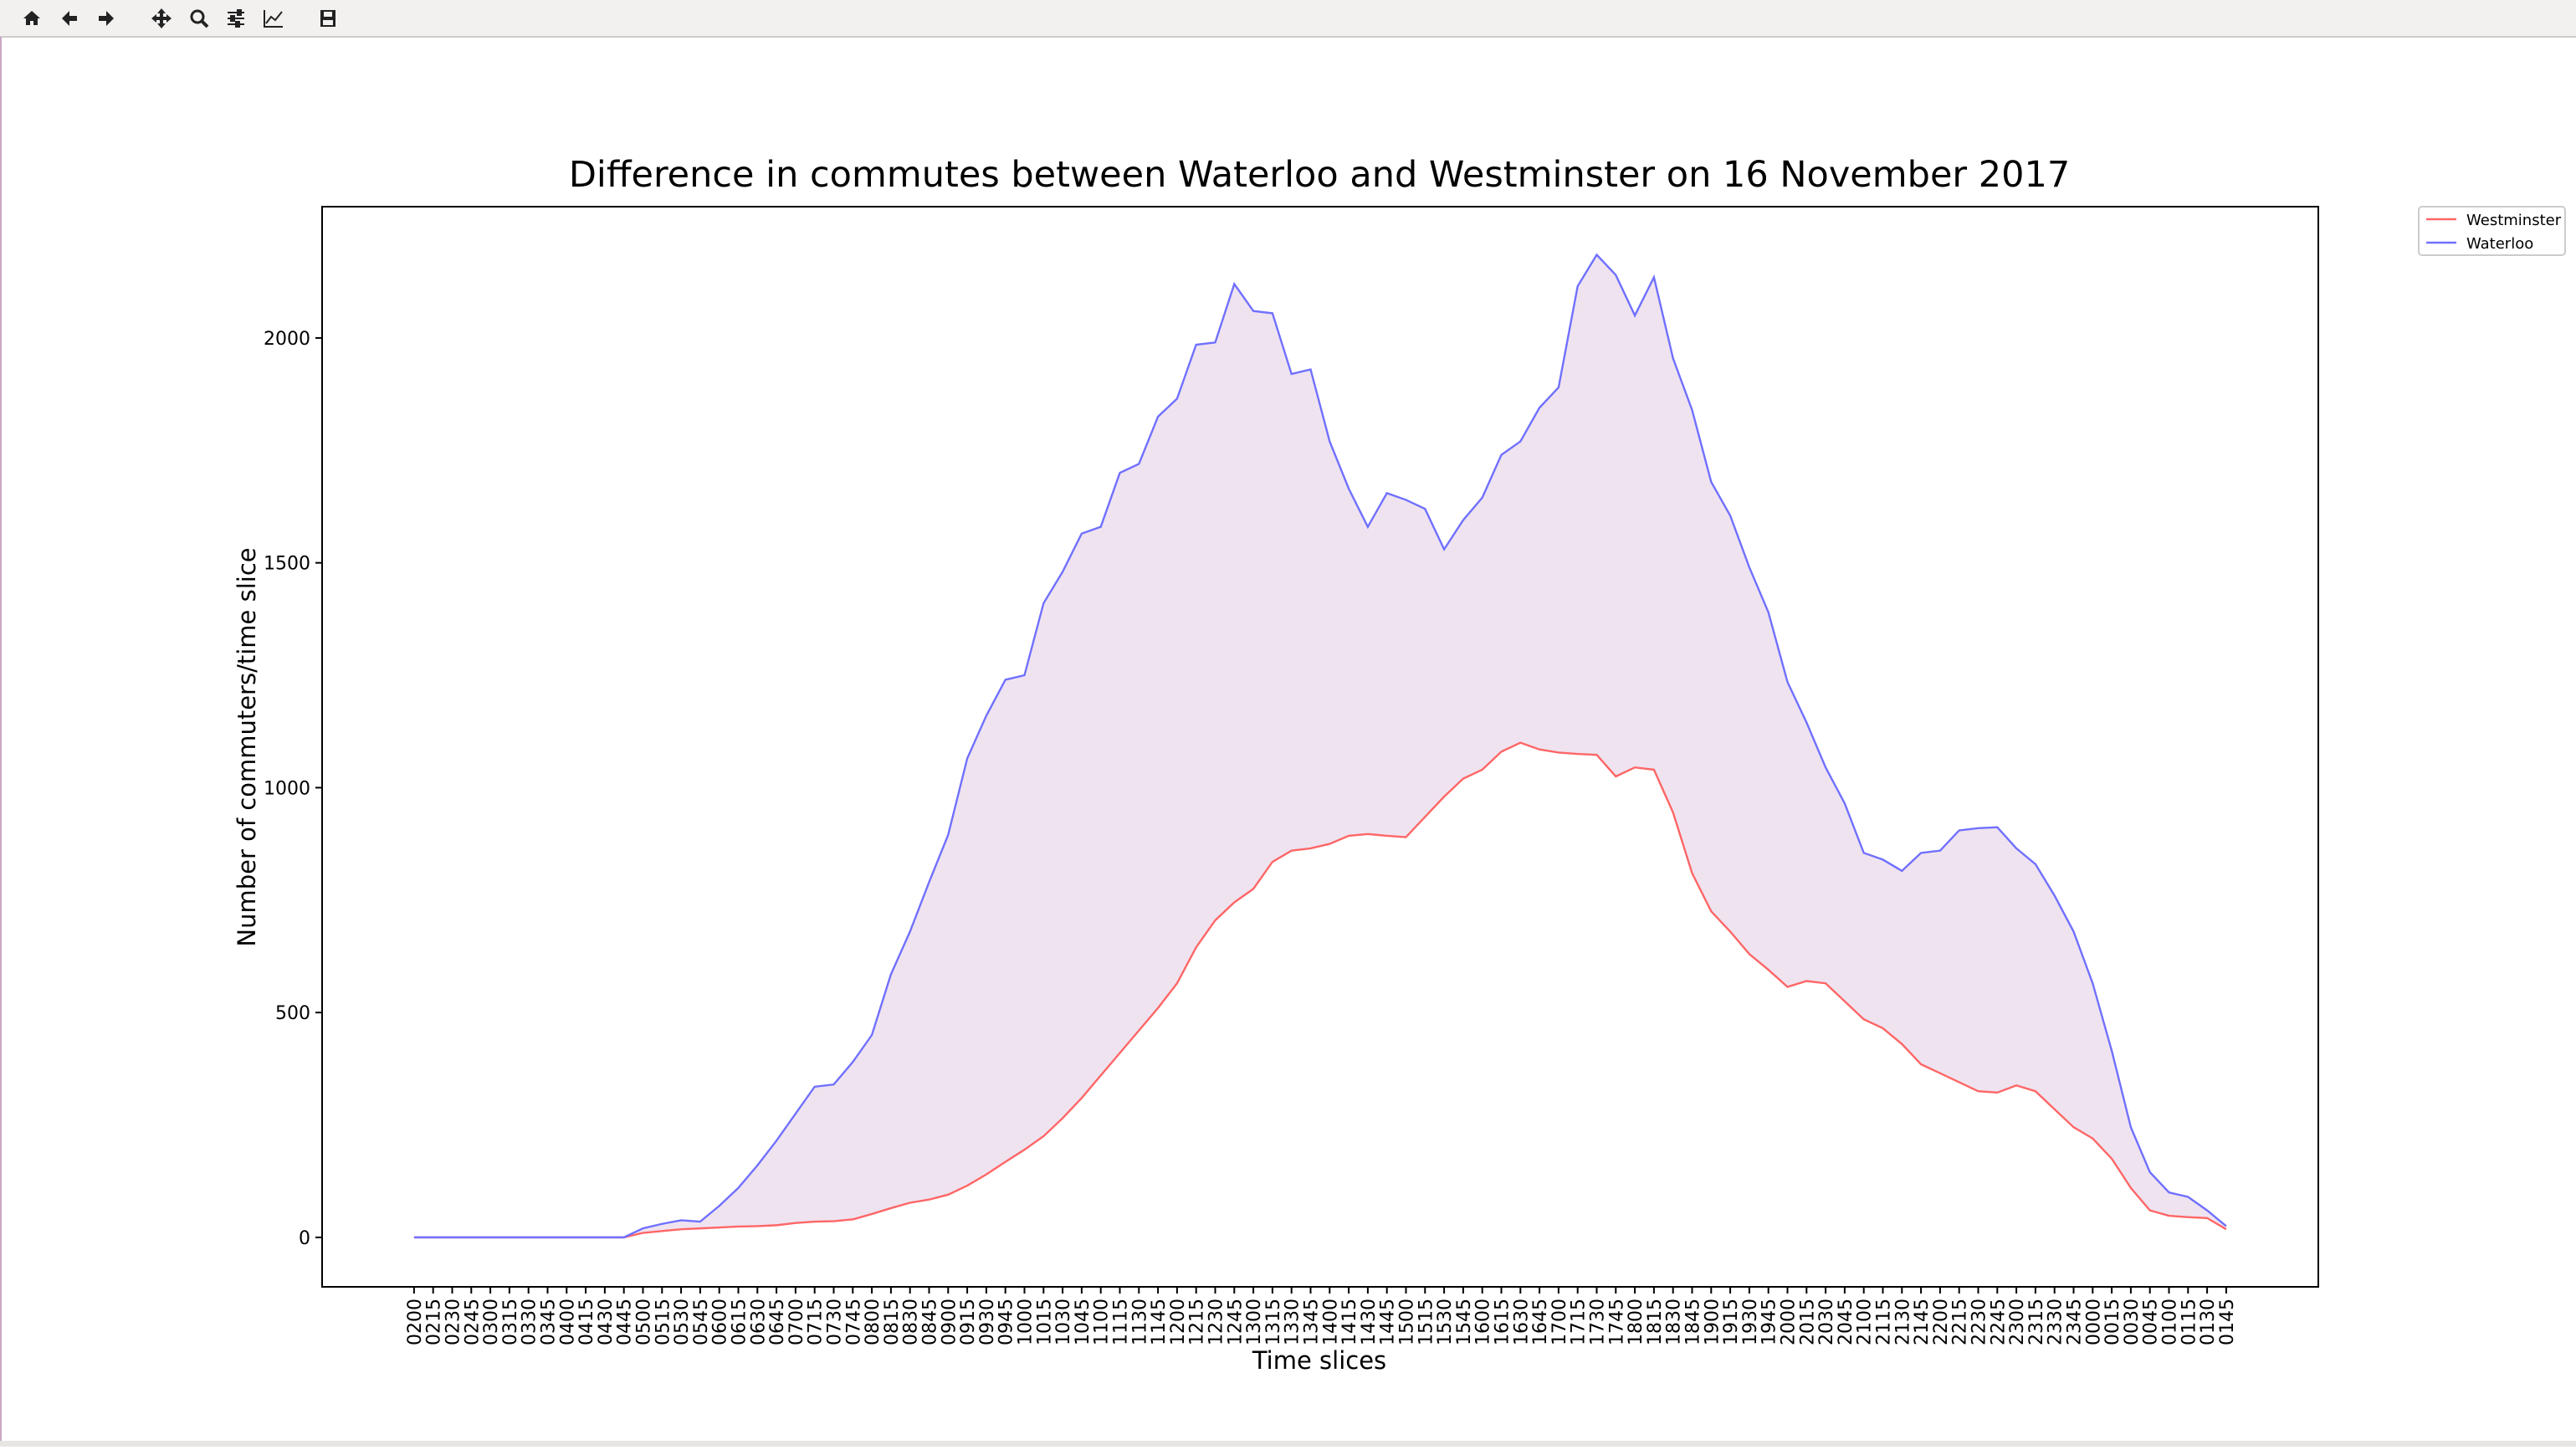 Image resolution: width=2576 pixels, height=1450 pixels. I want to click on x-tick-label: 1700, so click(1560, 1322).